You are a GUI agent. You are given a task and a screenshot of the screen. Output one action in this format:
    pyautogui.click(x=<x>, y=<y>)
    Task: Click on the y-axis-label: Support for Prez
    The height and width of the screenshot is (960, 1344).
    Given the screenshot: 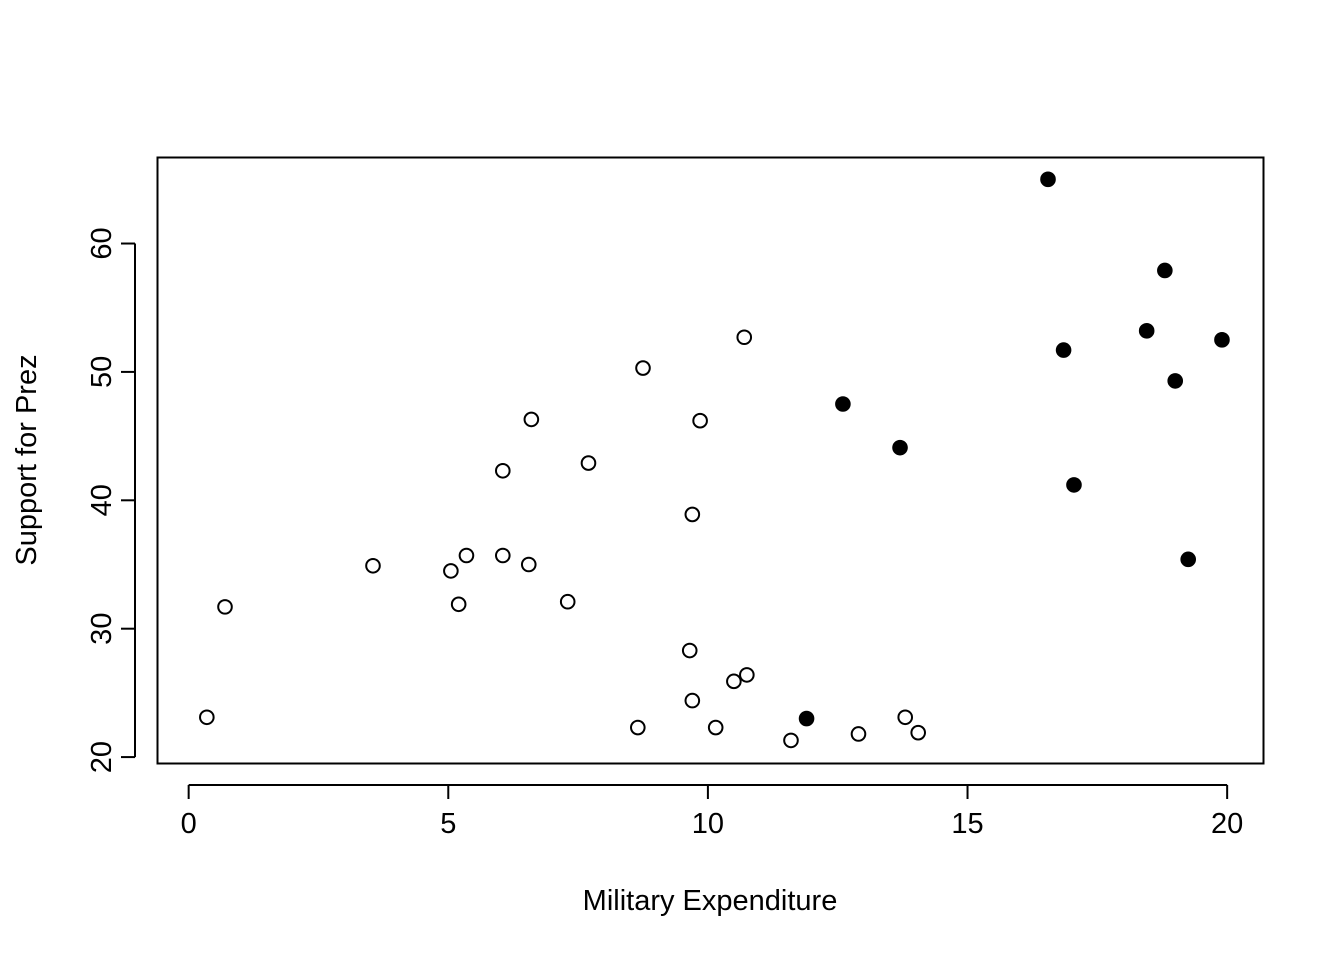 What is the action you would take?
    pyautogui.click(x=27, y=459)
    